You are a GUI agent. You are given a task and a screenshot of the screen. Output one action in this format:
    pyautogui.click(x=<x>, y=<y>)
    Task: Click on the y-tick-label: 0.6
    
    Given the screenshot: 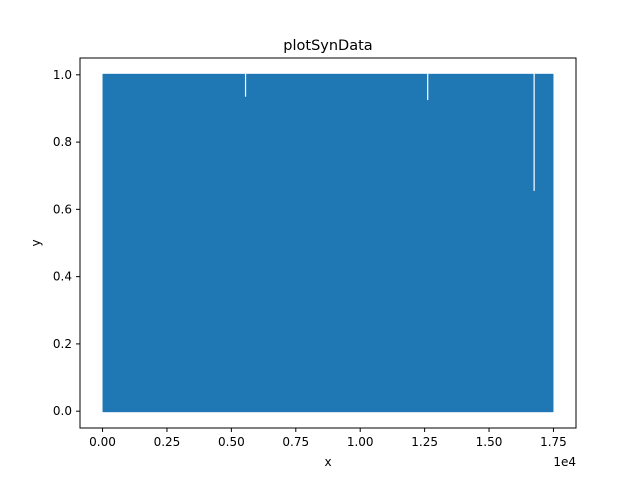 What is the action you would take?
    pyautogui.click(x=62, y=209)
    